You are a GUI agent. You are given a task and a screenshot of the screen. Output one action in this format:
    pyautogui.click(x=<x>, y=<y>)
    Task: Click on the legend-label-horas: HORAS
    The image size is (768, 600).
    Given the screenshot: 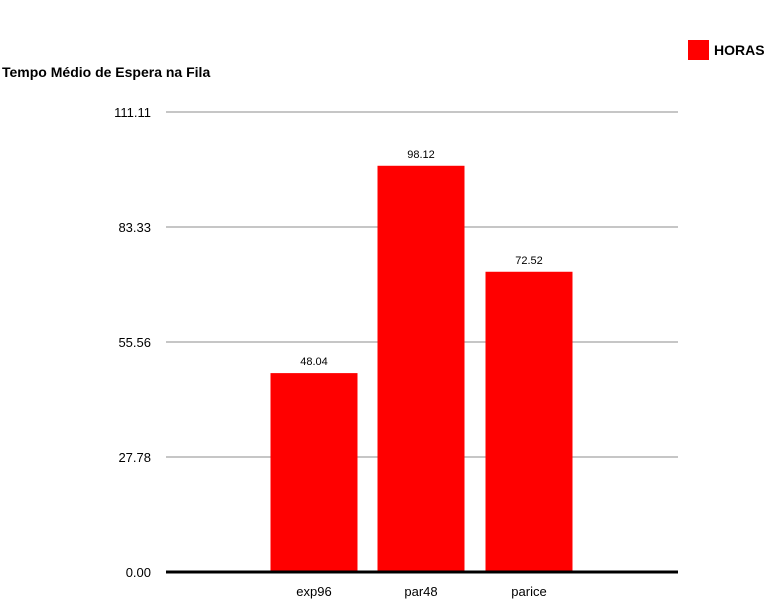 What is the action you would take?
    pyautogui.click(x=739, y=50)
    